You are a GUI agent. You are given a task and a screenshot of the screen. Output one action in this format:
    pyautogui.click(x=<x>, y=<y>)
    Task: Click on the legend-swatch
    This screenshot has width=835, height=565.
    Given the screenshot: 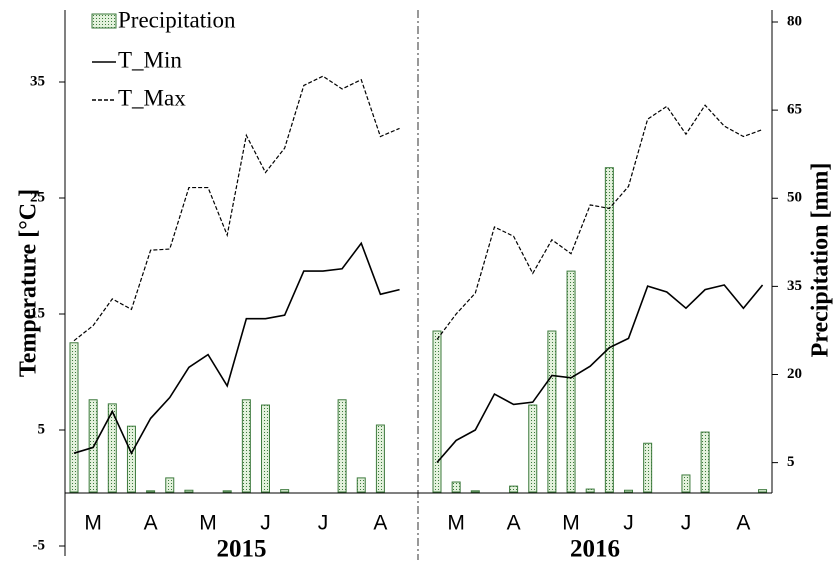 What is the action you would take?
    pyautogui.click(x=104, y=21)
    